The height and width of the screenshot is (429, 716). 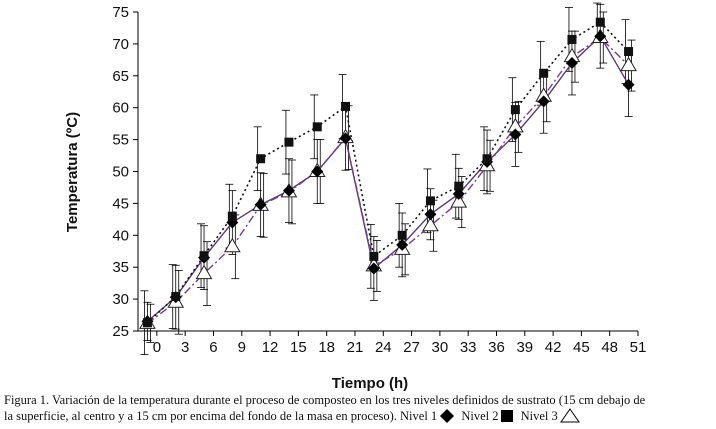 I want to click on legend-nivel-2: Nivel 2, so click(x=489, y=416).